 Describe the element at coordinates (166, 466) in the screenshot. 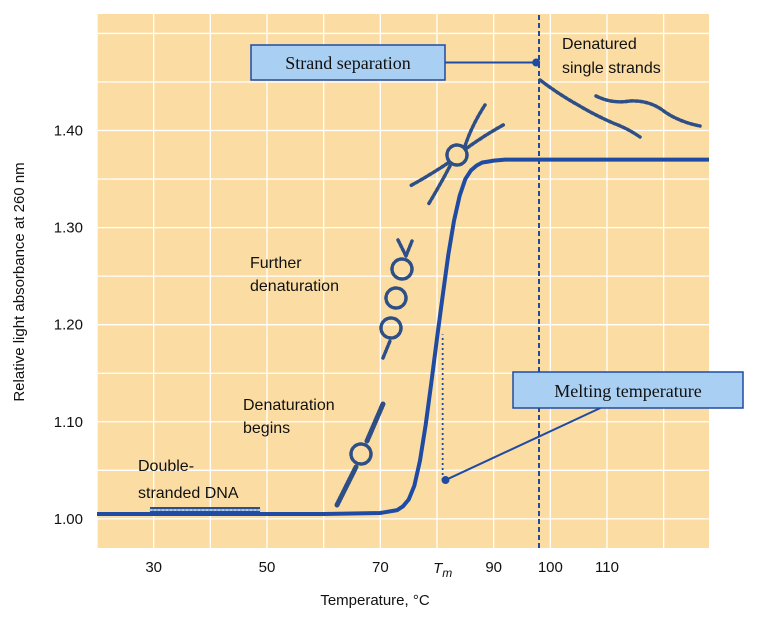

I see `annotation-line: Double-` at that location.